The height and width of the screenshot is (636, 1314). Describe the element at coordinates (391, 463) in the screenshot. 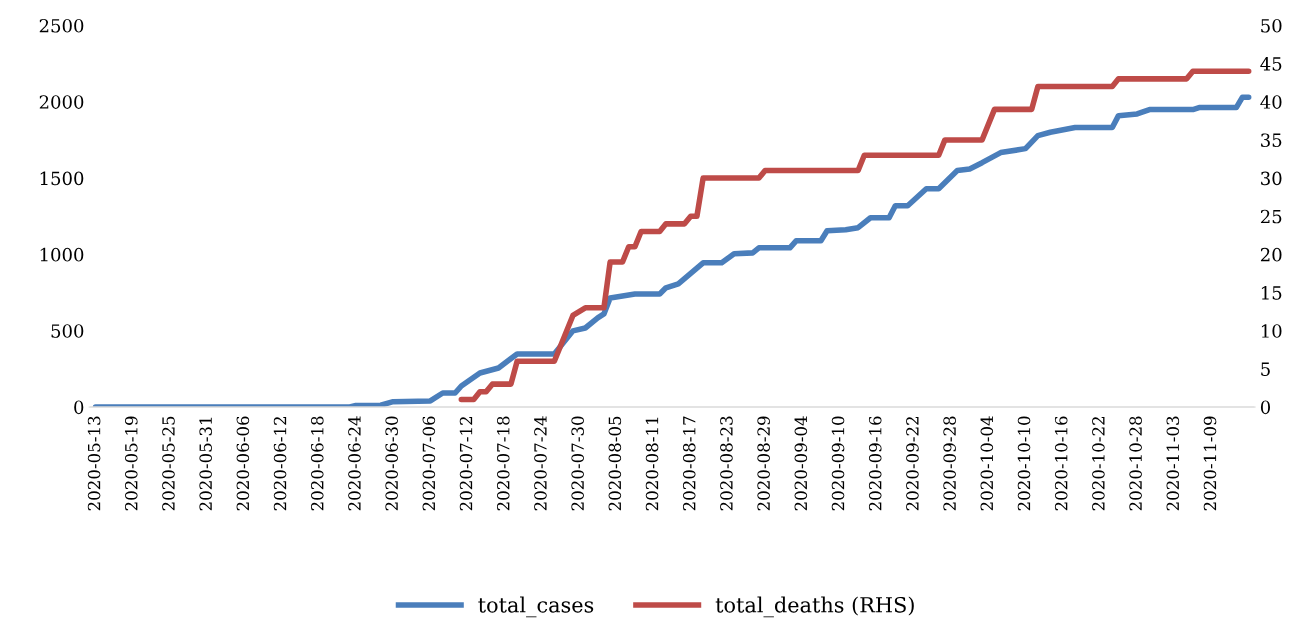

I see `x-tick-label: 2020-06-30` at that location.